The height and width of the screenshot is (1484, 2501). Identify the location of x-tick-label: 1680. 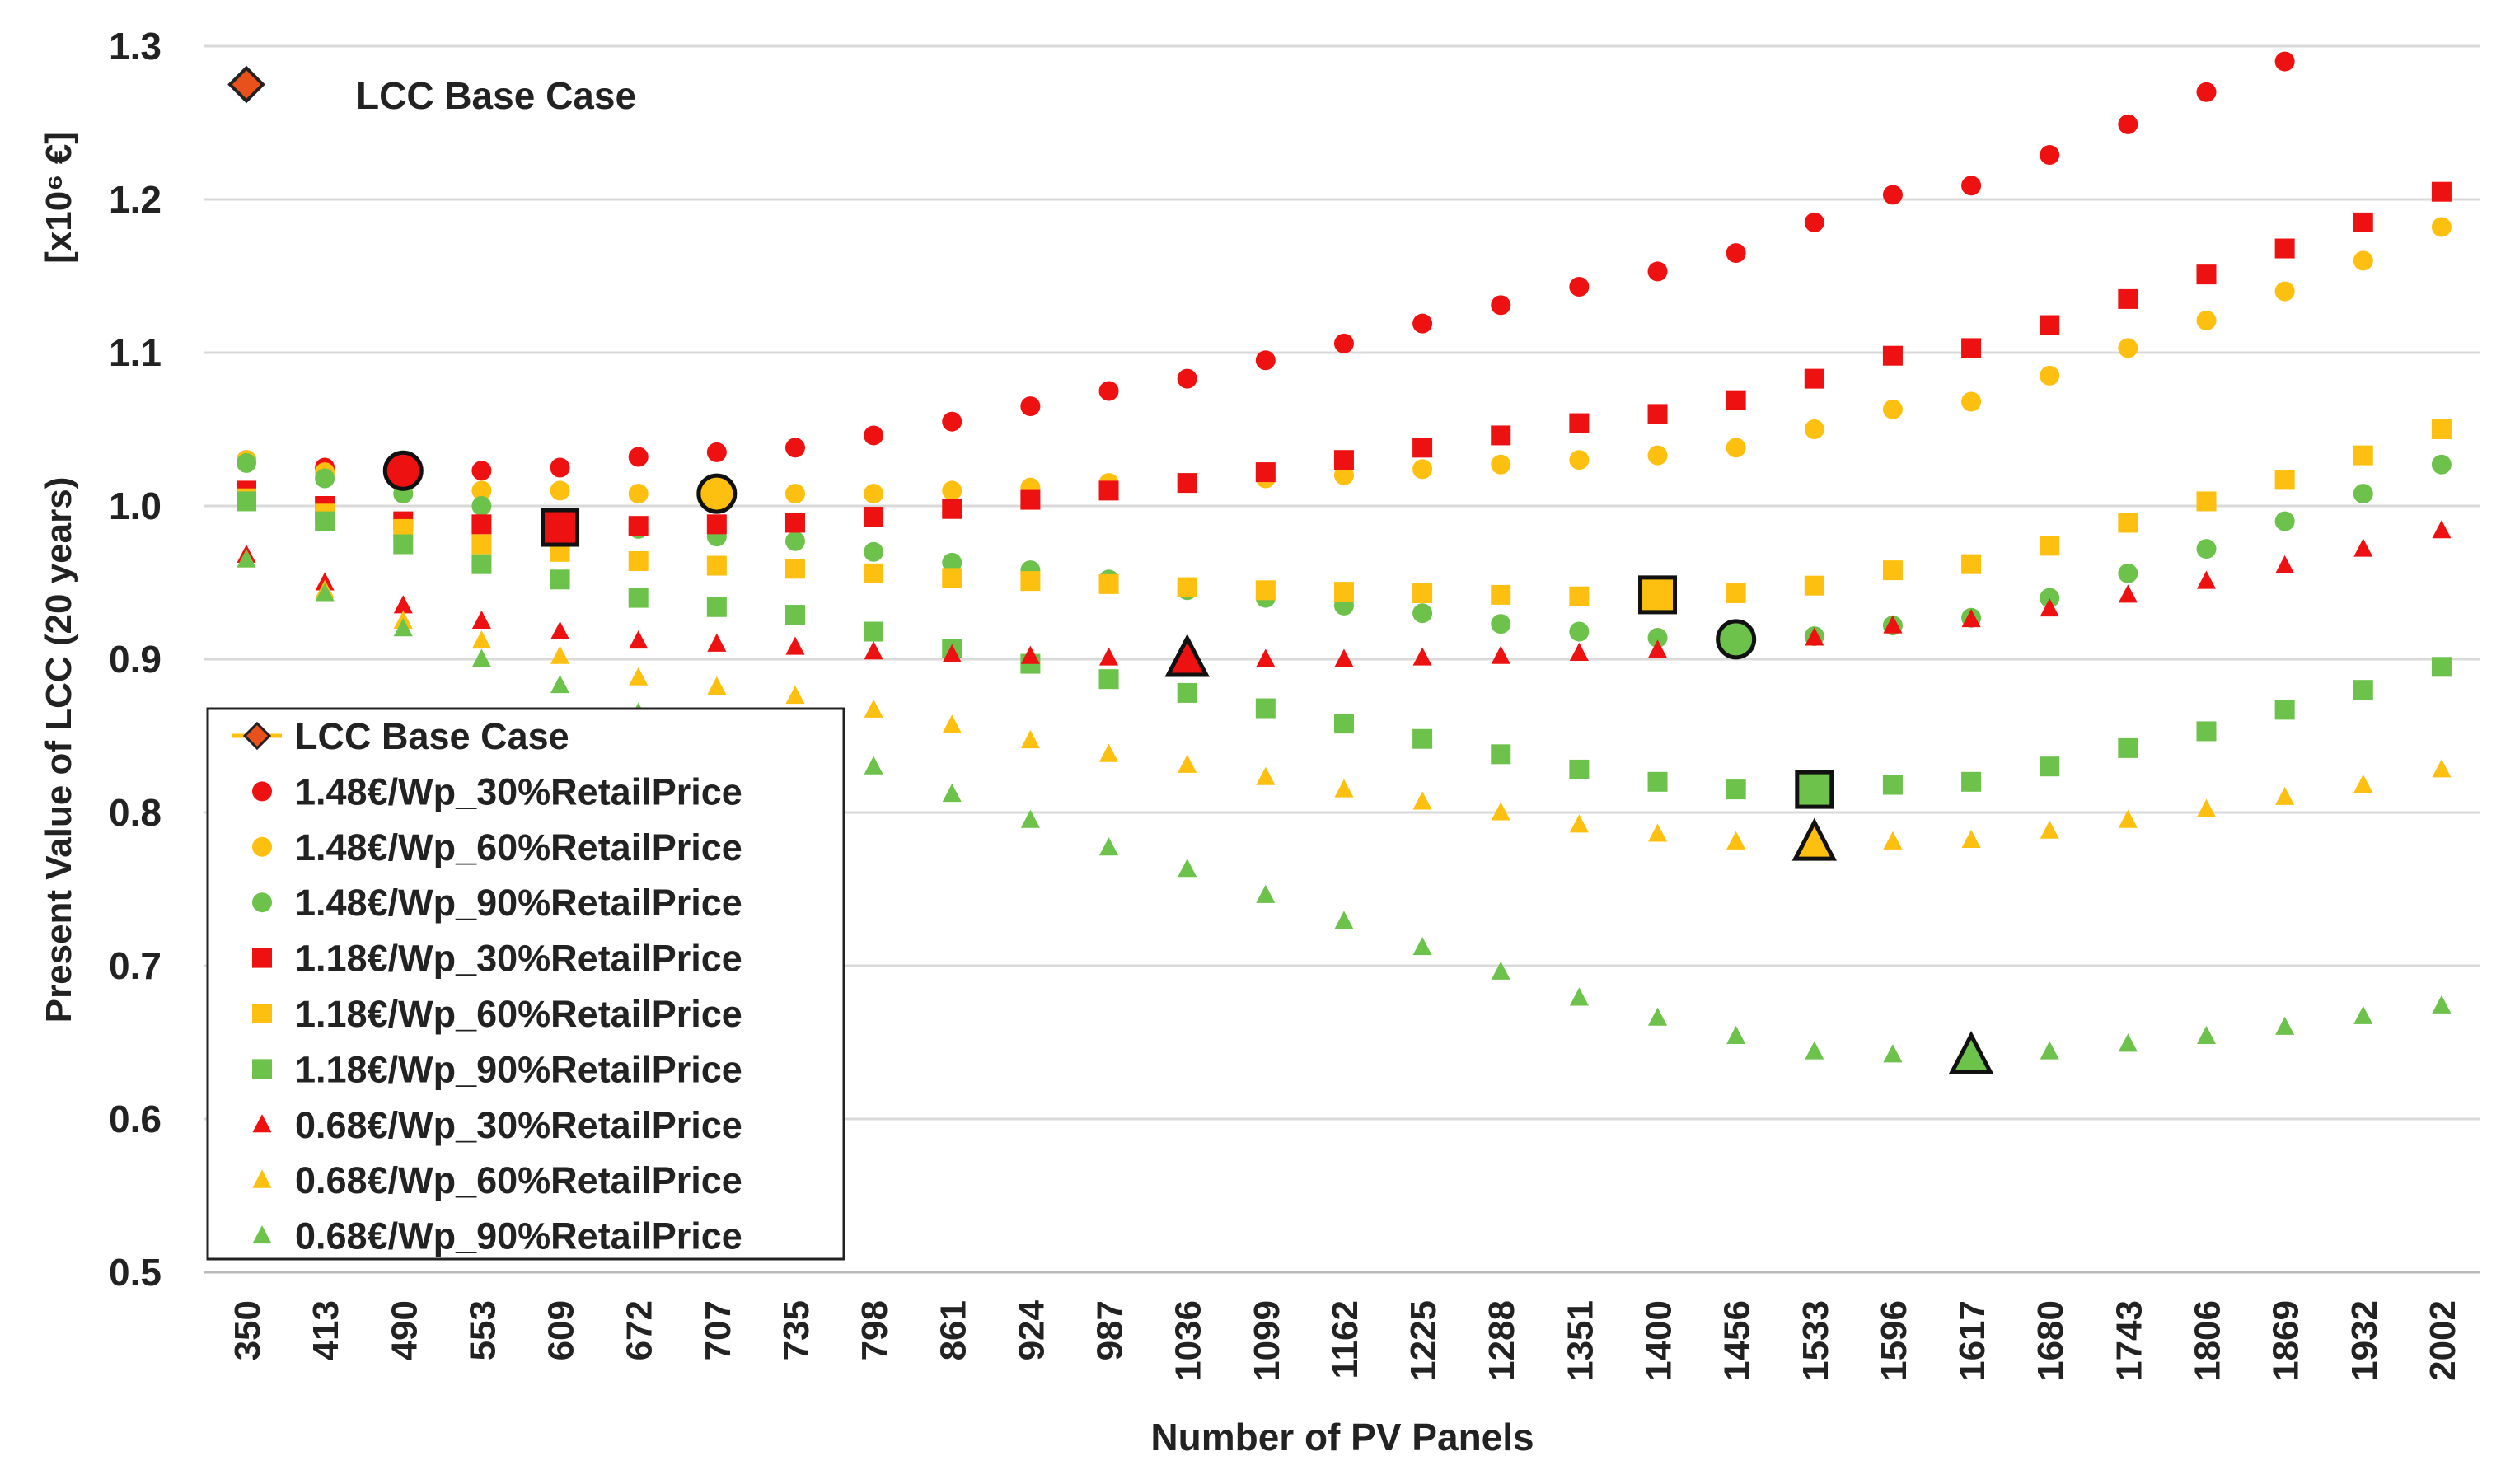
(2050, 1340).